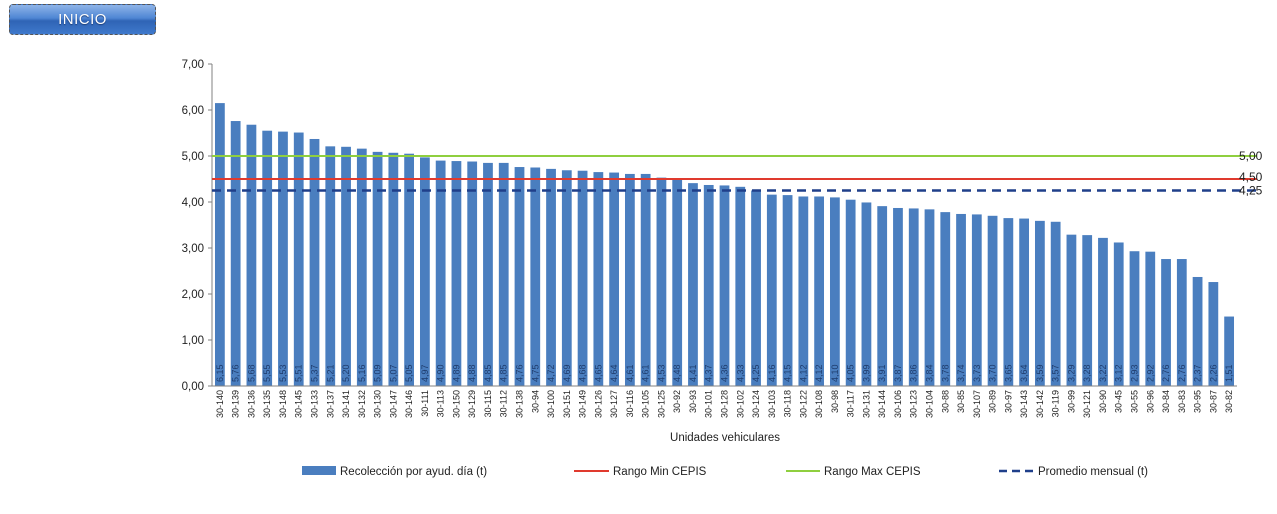 This screenshot has width=1277, height=514. I want to click on data-label: 5,20, so click(346, 373).